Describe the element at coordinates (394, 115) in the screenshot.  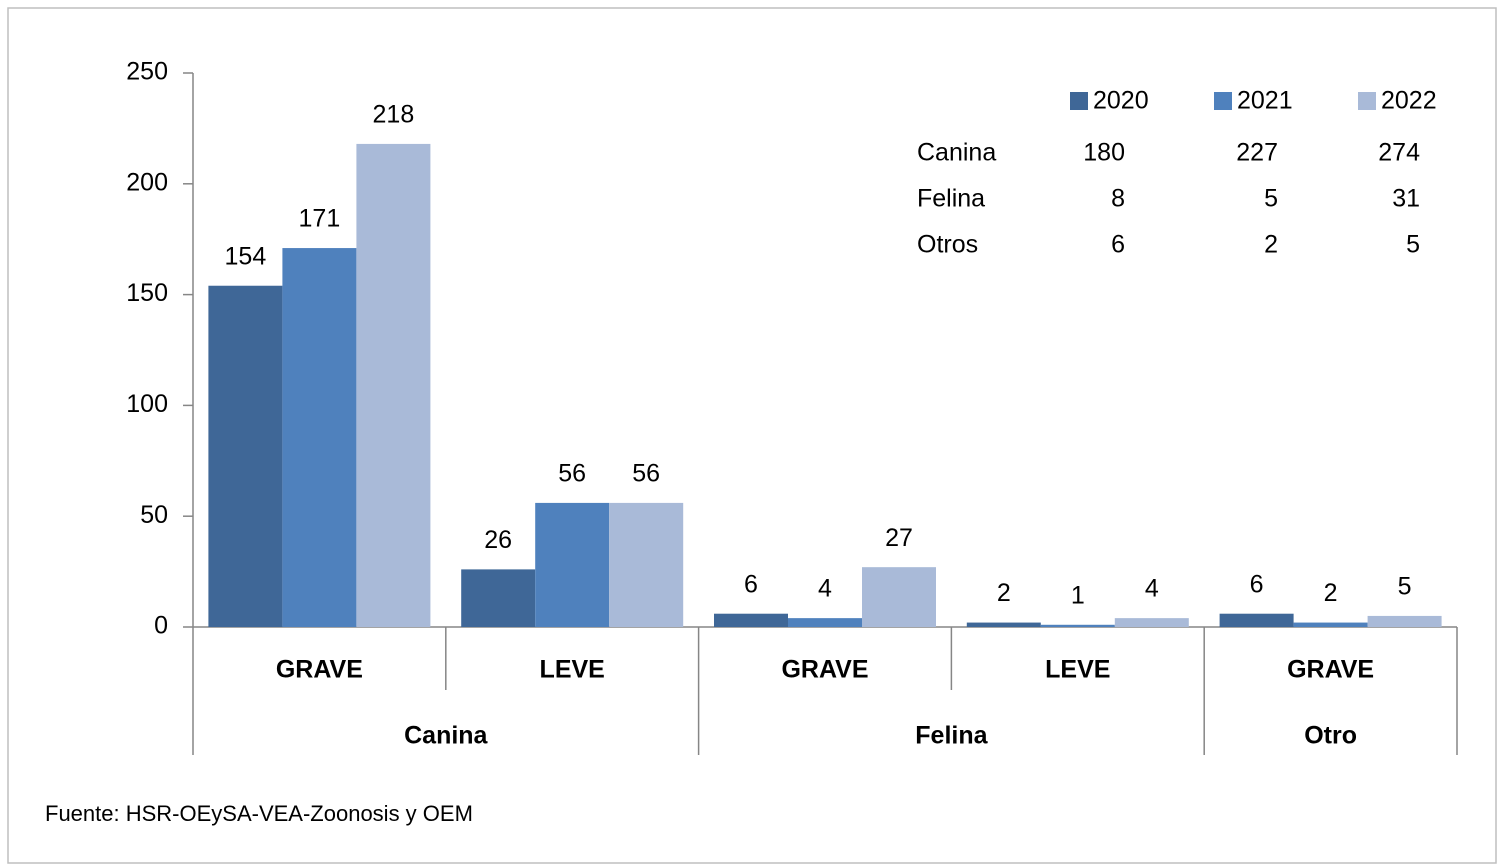
I see `value-label: 218` at that location.